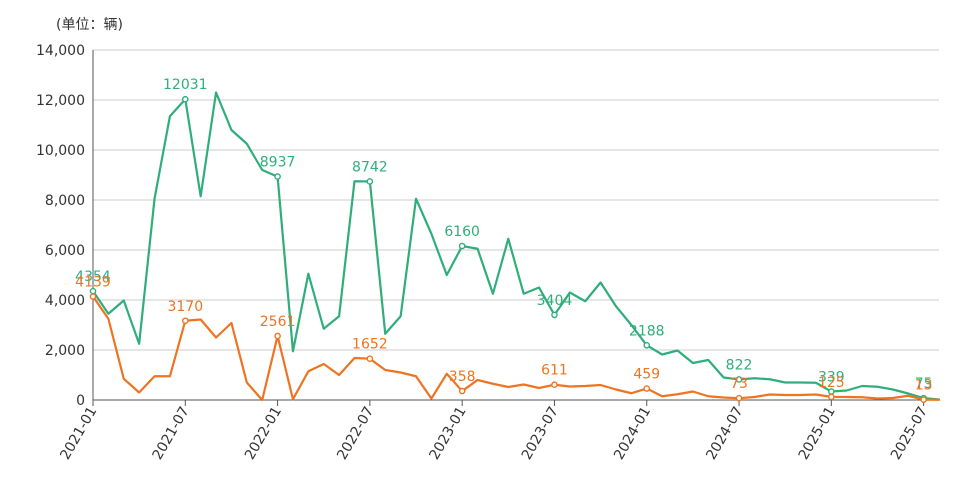 This screenshot has width=964, height=488. Describe the element at coordinates (817, 433) in the screenshot. I see `x-tick-label: 2025-01` at that location.